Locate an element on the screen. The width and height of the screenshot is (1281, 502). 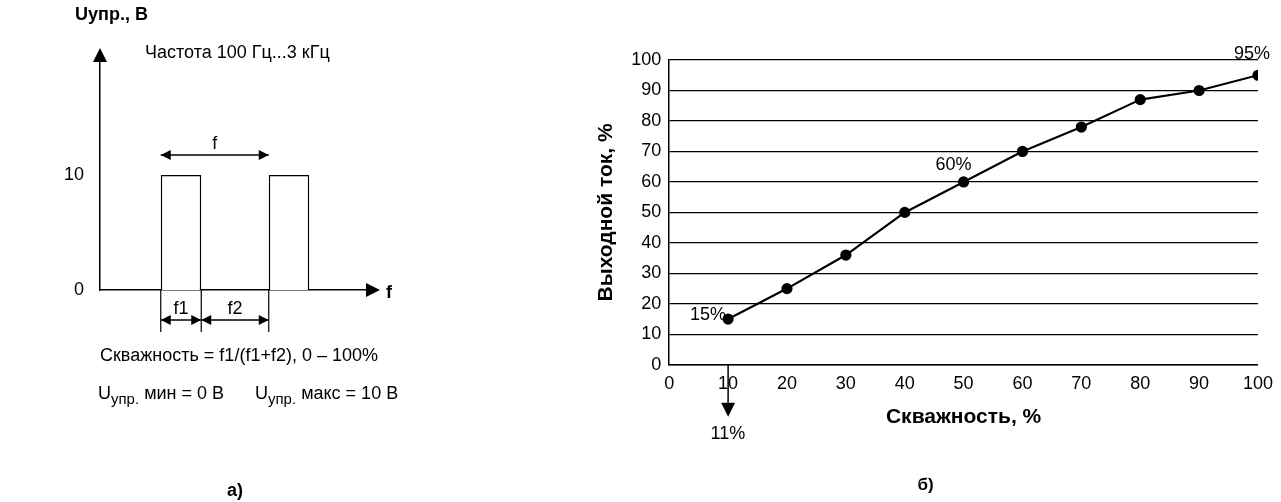
text: U$_{упр.}$ мин = 0 В is located at coordinates (161, 395).